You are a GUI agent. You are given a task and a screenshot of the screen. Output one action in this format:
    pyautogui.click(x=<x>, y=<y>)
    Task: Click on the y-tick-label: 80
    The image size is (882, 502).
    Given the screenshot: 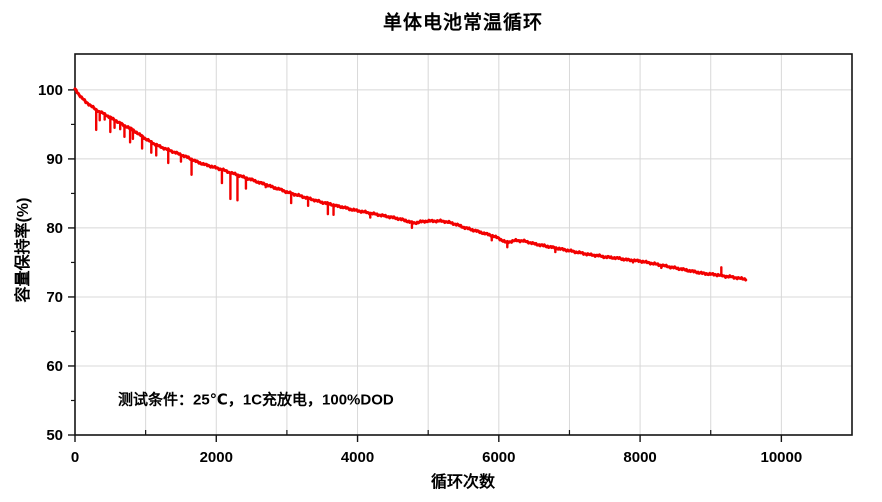 What is the action you would take?
    pyautogui.click(x=54, y=228)
    